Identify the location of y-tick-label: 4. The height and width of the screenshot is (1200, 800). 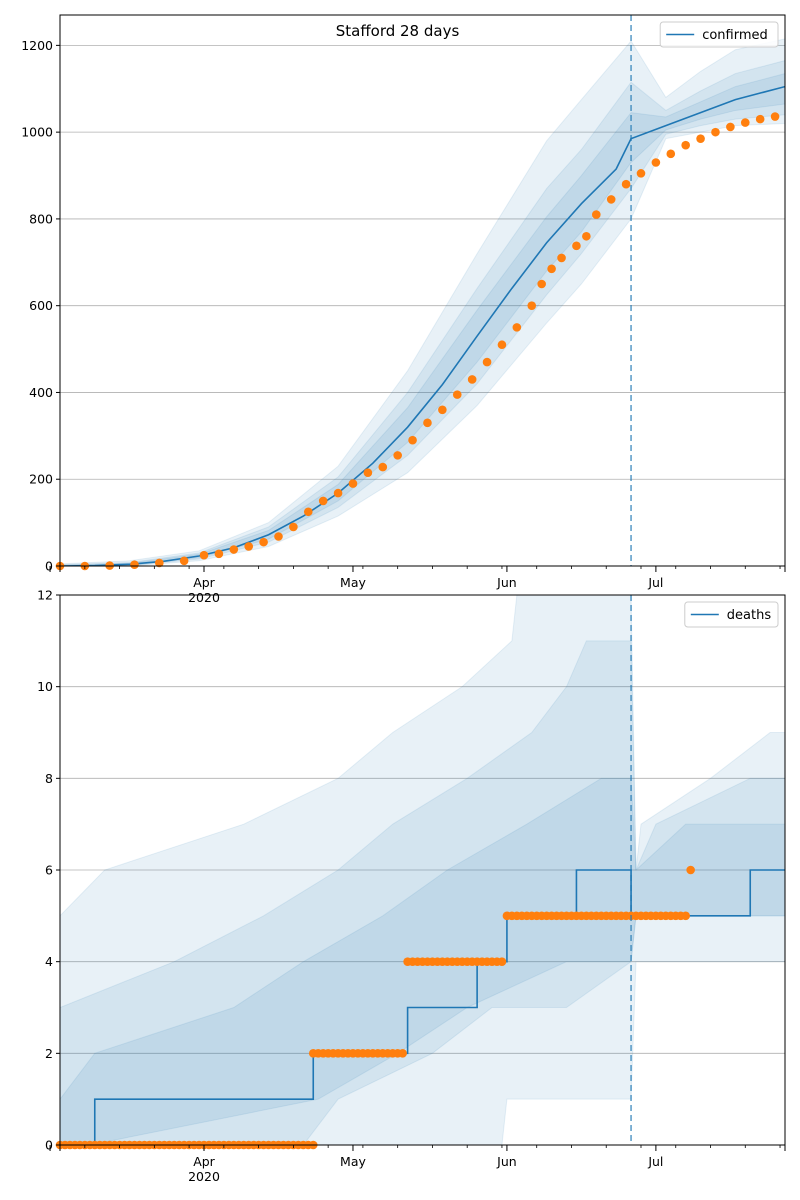
(49, 961).